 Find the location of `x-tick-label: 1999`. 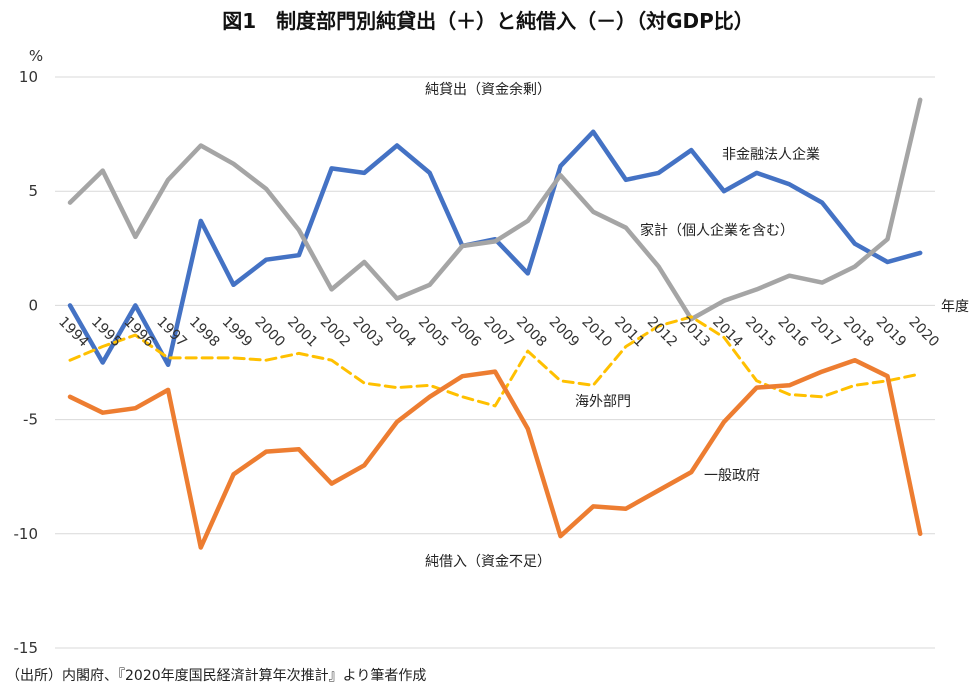

x-tick-label: 1999 is located at coordinates (237, 332).